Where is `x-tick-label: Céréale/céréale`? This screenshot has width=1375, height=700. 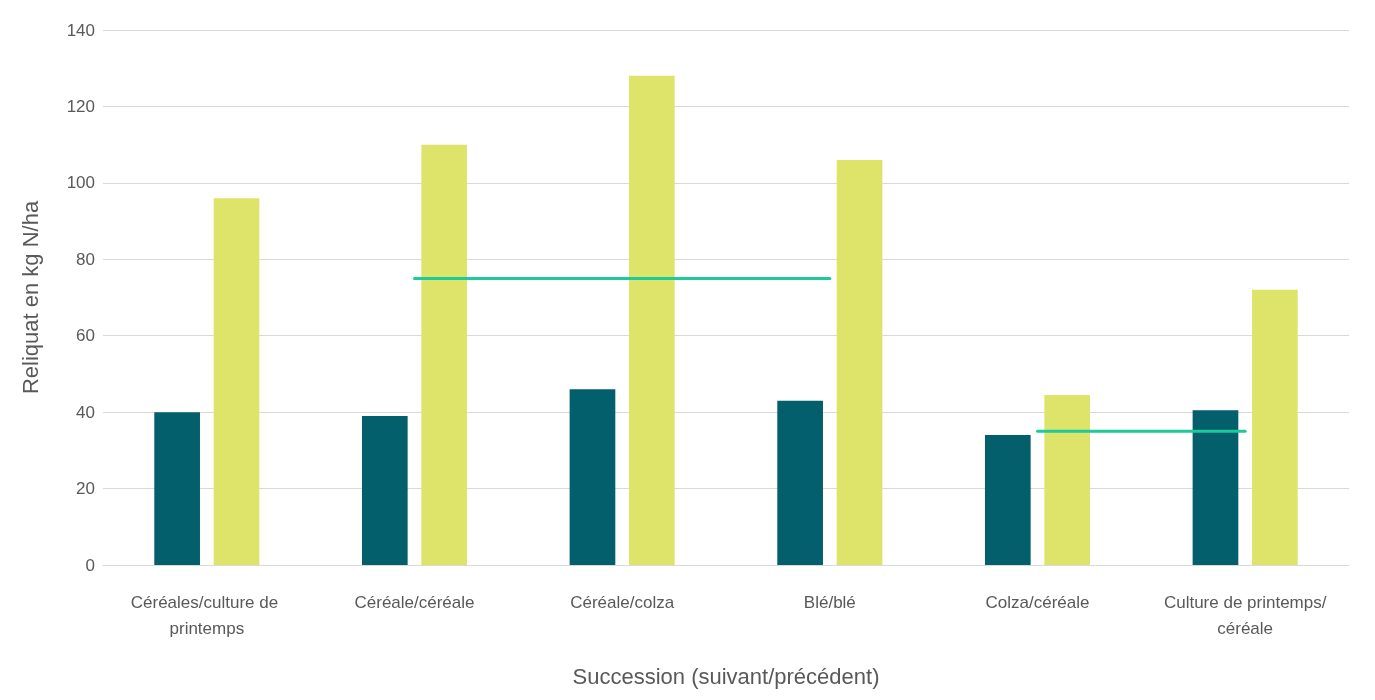 x-tick-label: Céréale/céréale is located at coordinates (414, 602).